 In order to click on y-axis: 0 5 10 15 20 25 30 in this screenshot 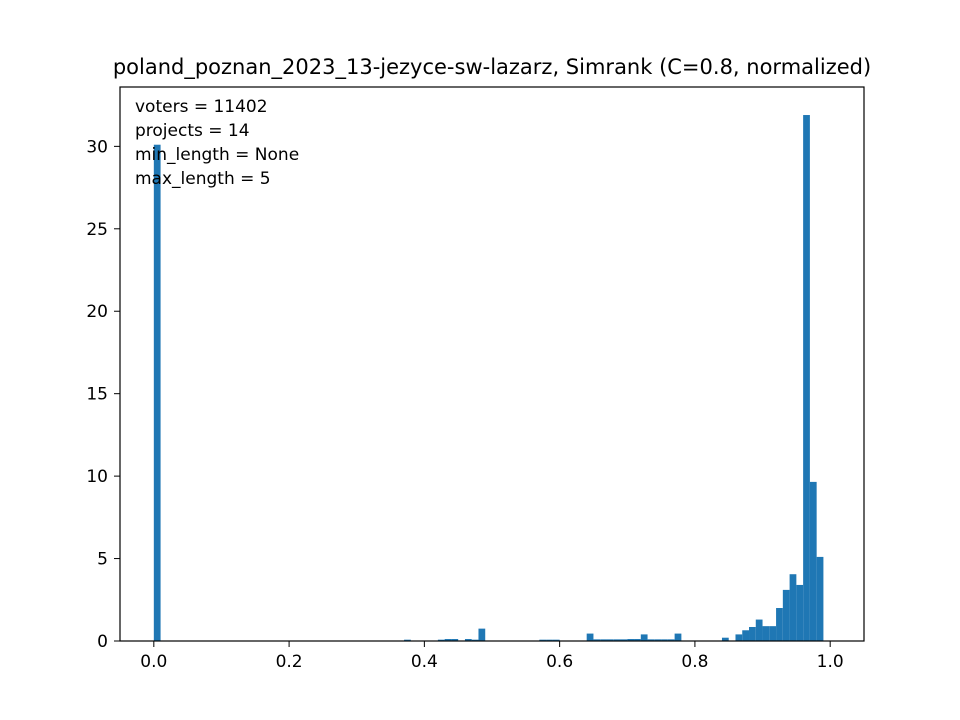, I will do `click(103, 394)`.